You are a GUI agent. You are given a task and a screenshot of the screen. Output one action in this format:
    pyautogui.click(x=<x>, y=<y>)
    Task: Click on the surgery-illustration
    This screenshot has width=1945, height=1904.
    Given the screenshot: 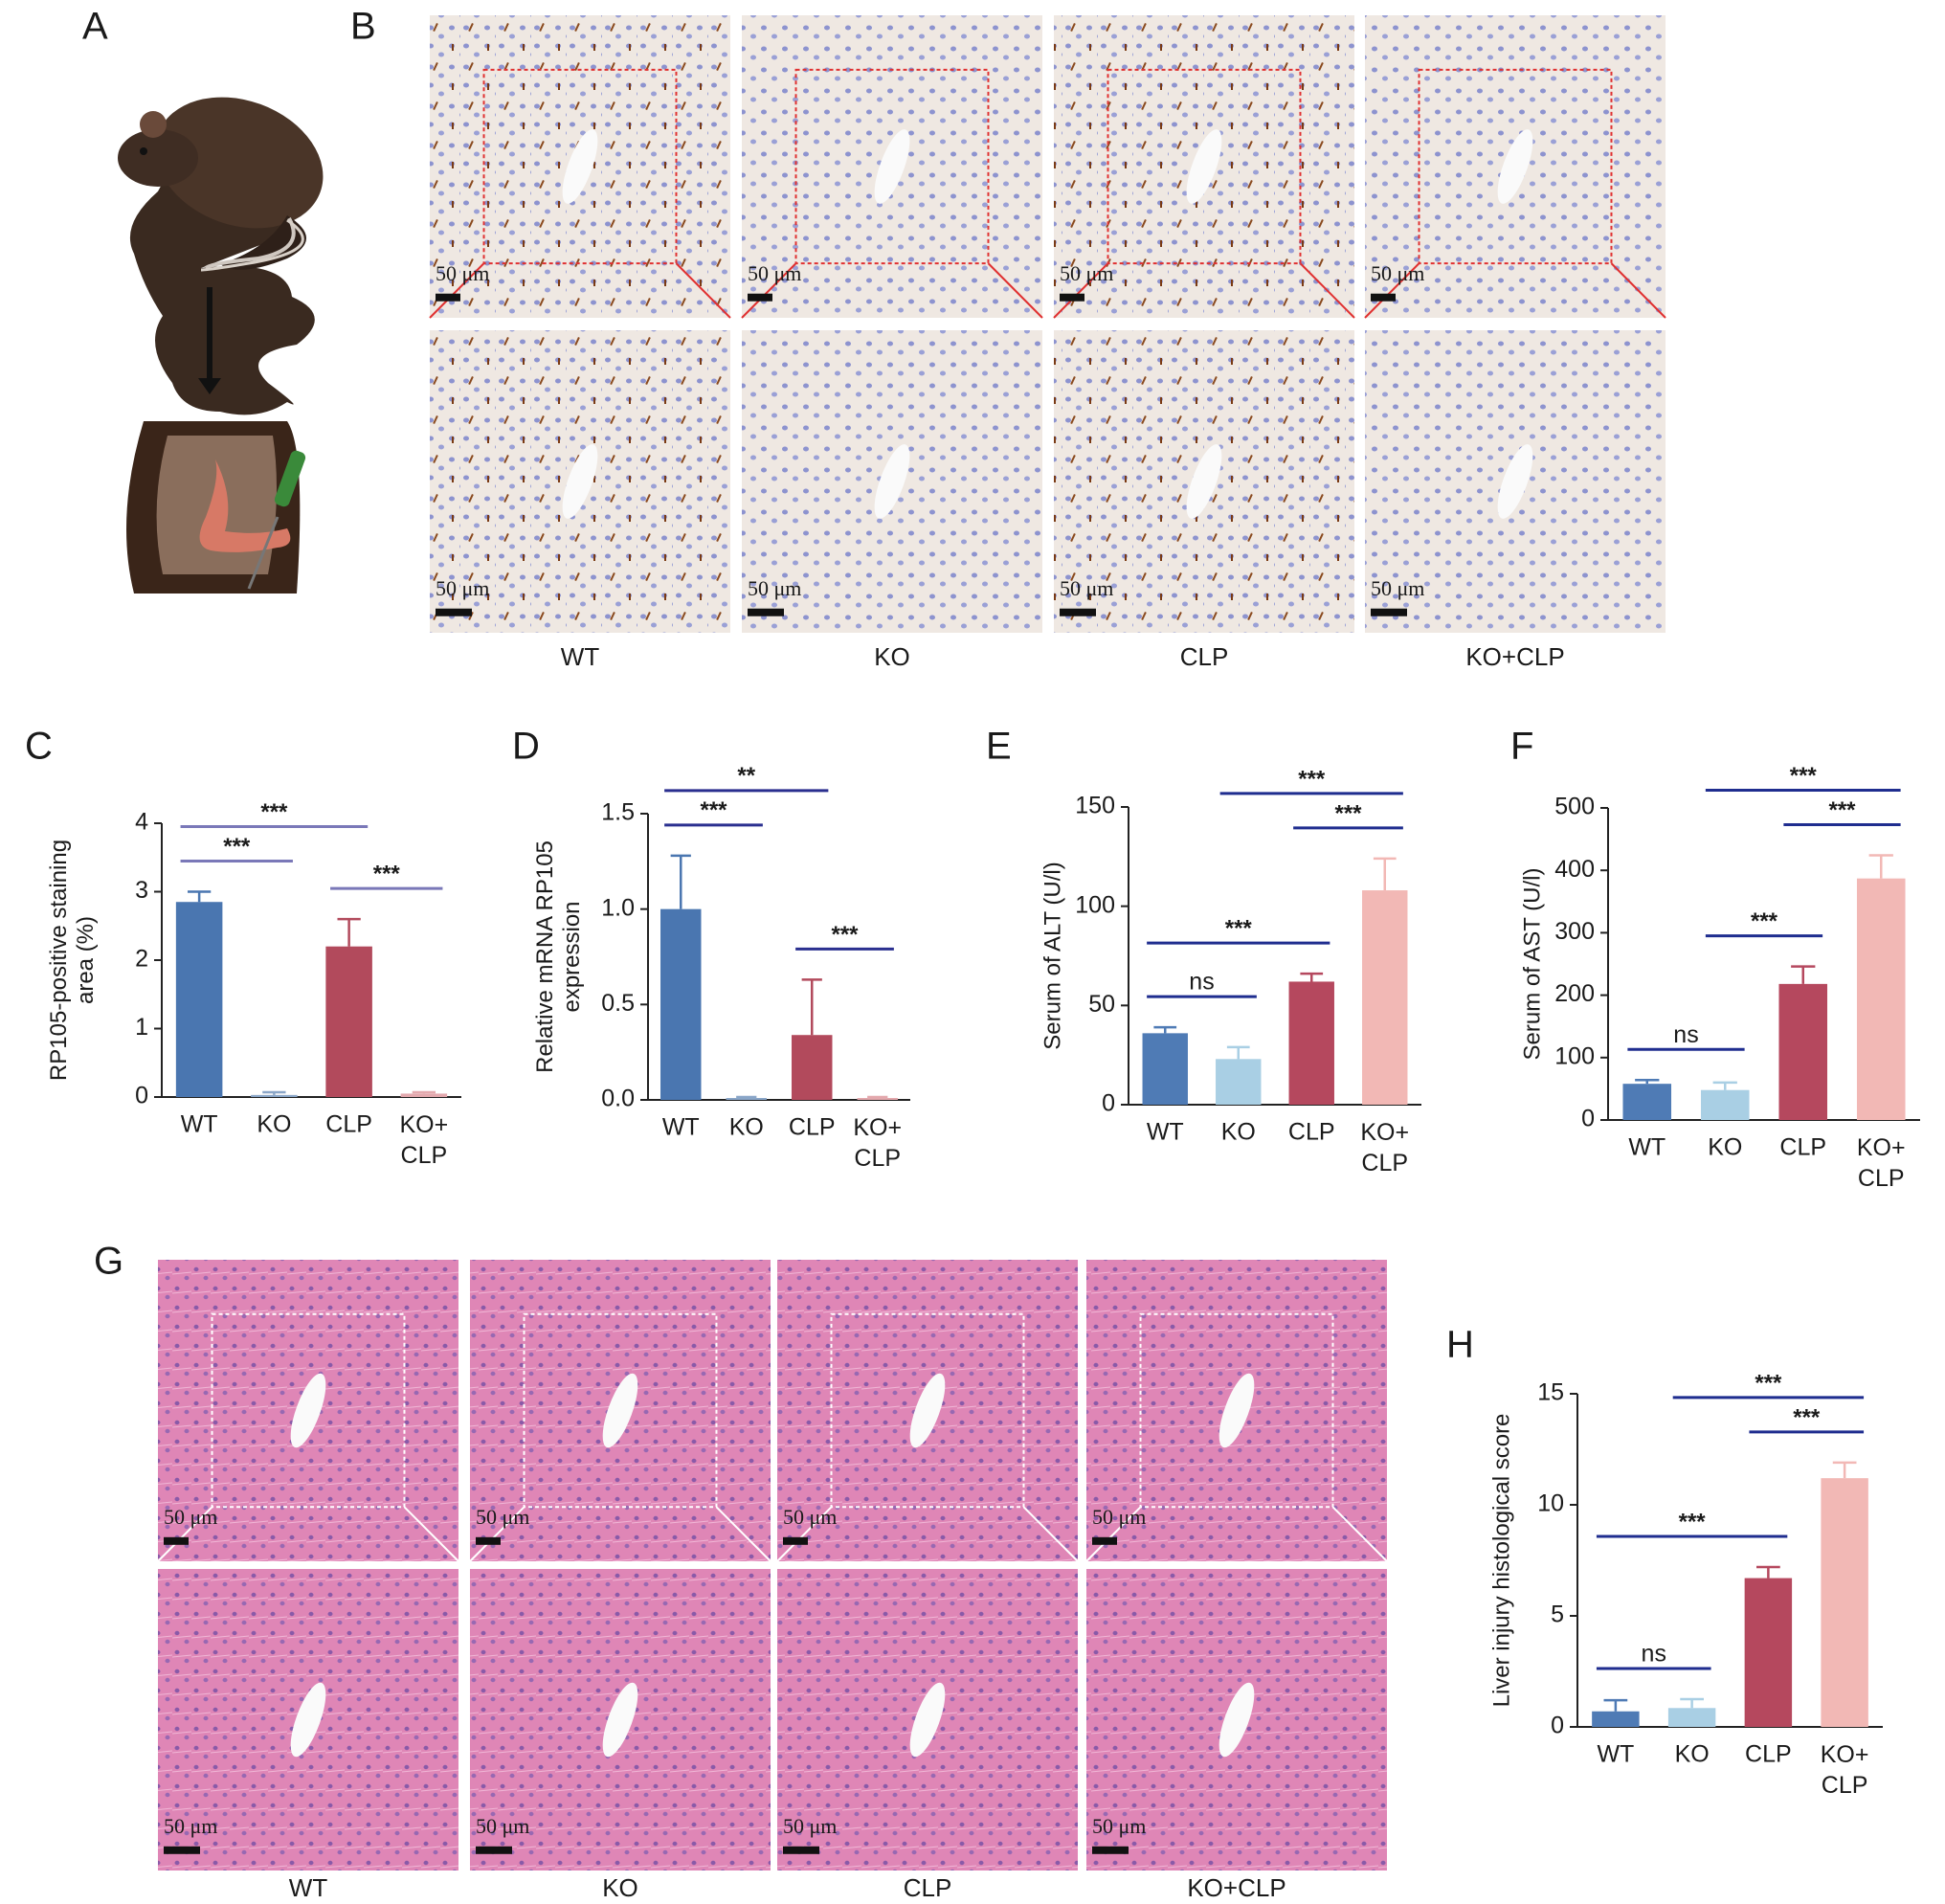 What is the action you would take?
    pyautogui.click(x=216, y=507)
    